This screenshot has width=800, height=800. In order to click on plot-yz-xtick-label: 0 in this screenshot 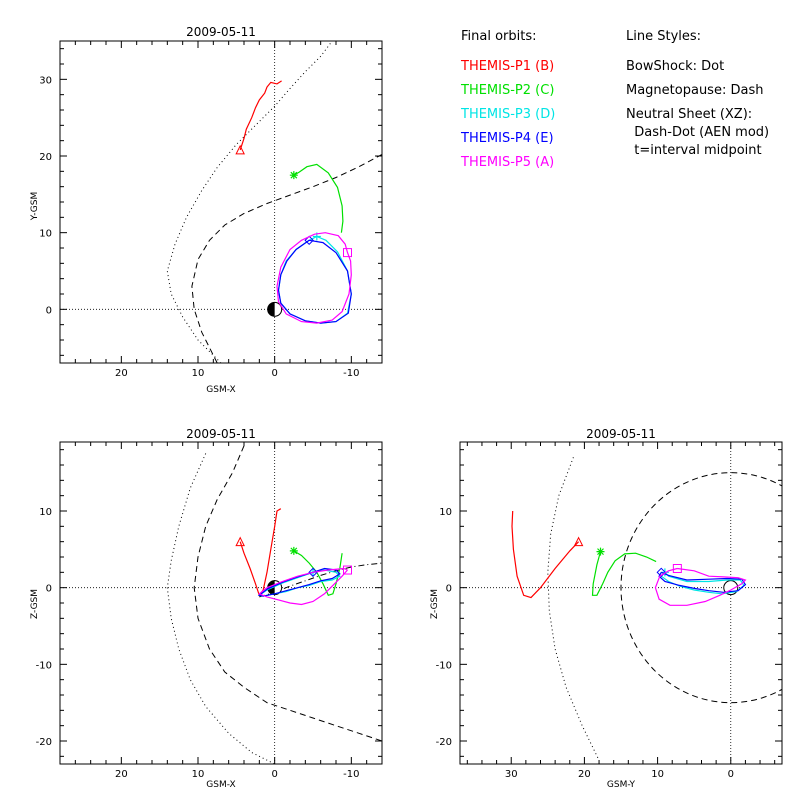, I will do `click(731, 774)`.